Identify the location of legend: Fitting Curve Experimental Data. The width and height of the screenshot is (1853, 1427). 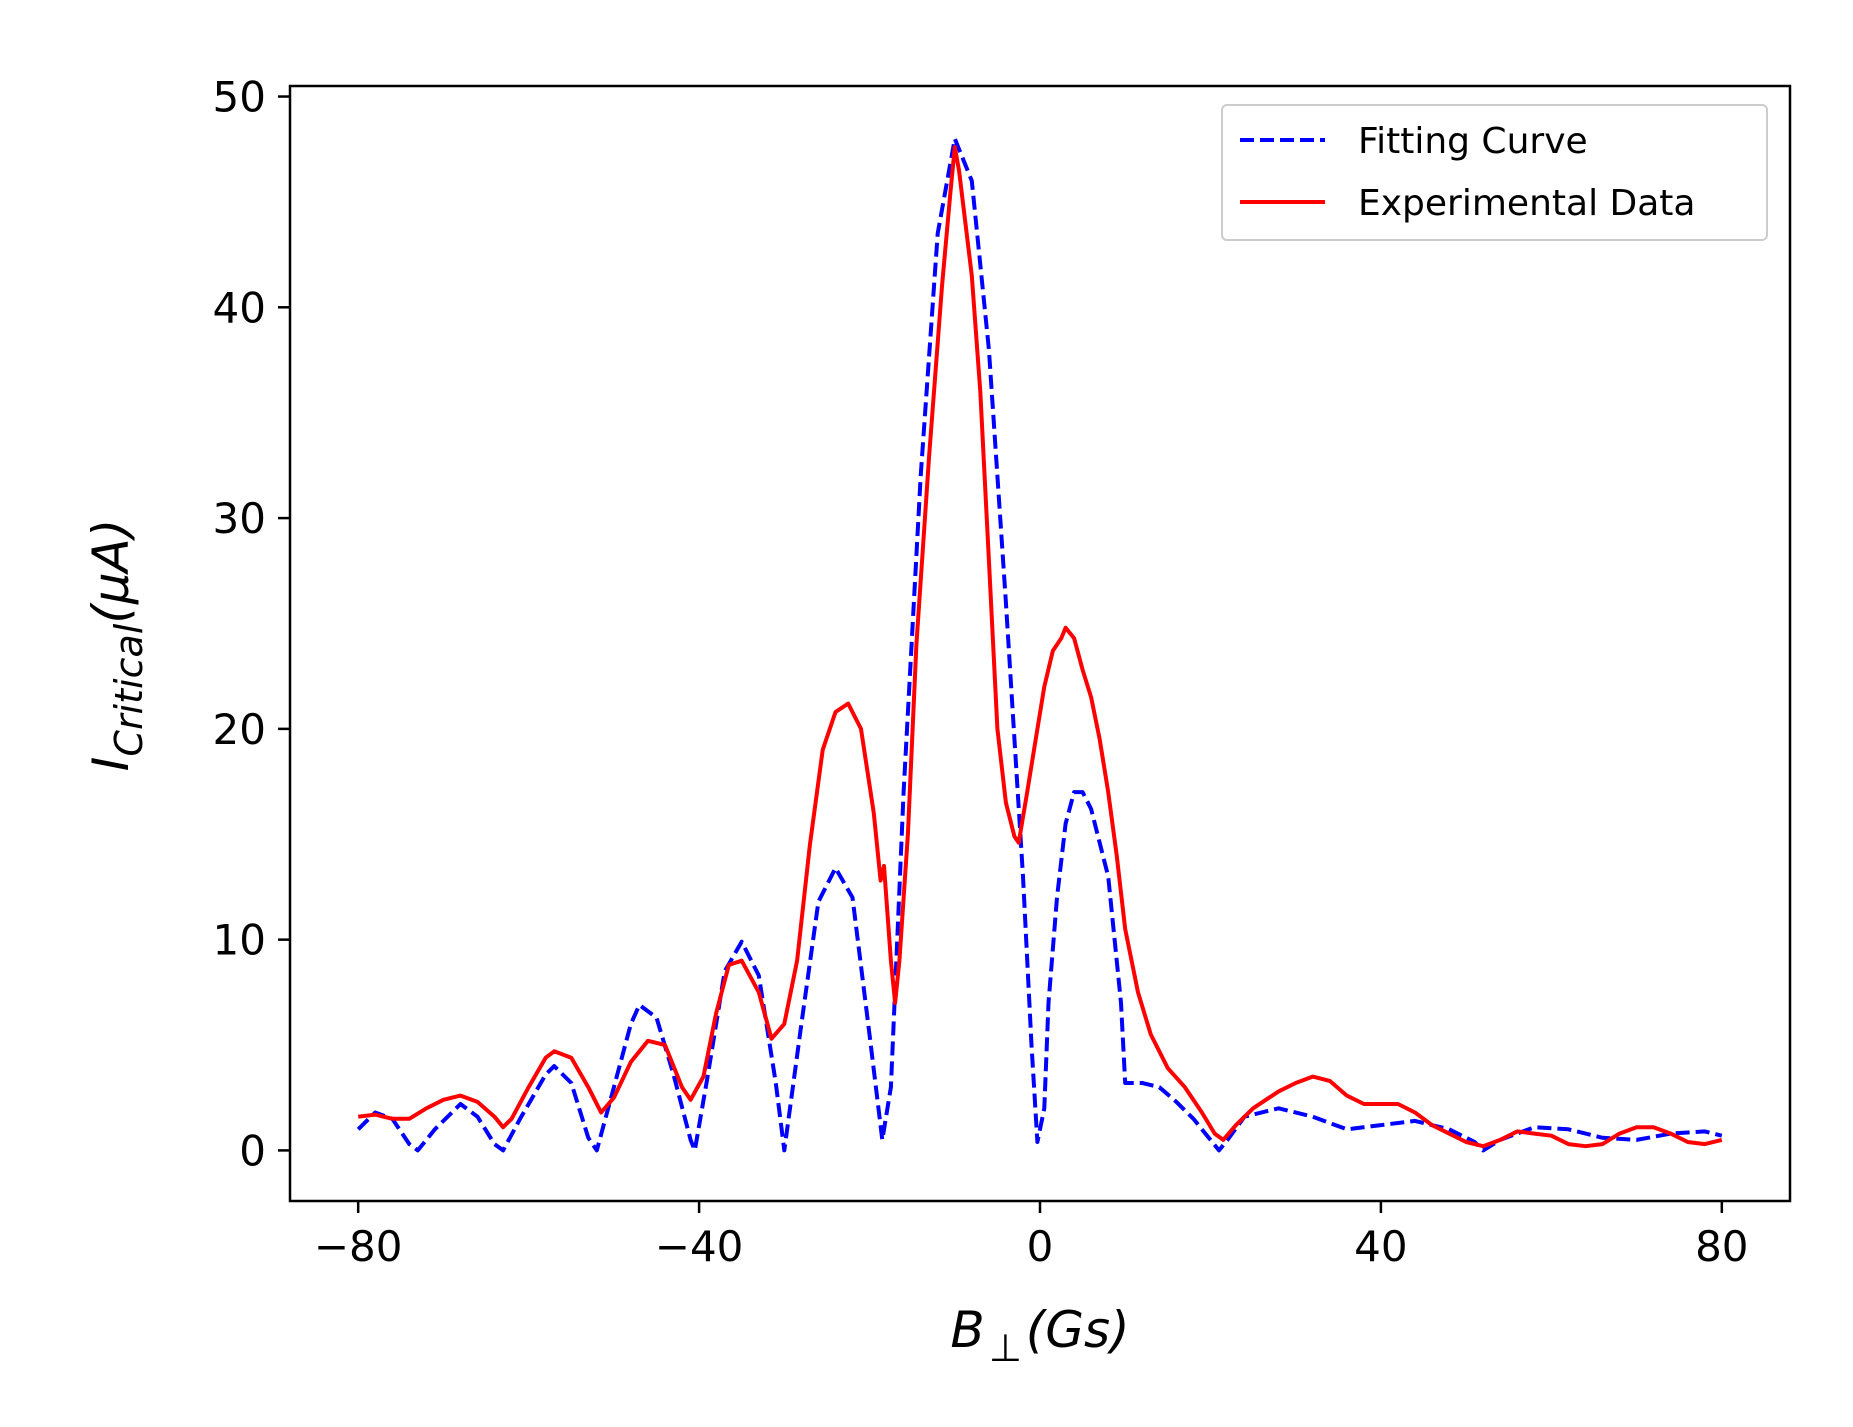
(1494, 172).